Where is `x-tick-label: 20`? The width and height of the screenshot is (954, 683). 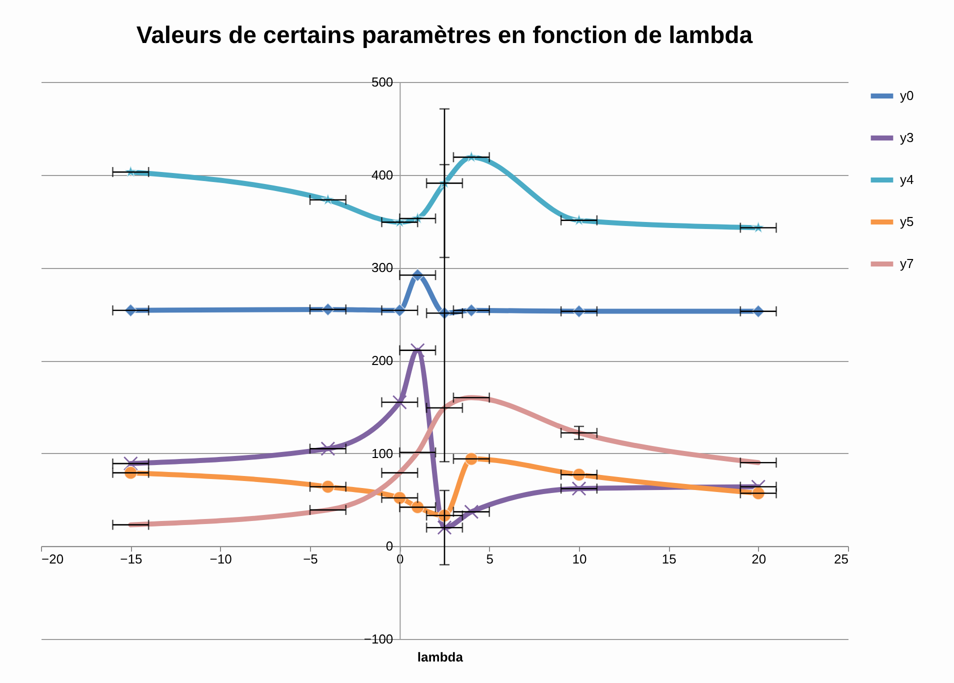 x-tick-label: 20 is located at coordinates (759, 559).